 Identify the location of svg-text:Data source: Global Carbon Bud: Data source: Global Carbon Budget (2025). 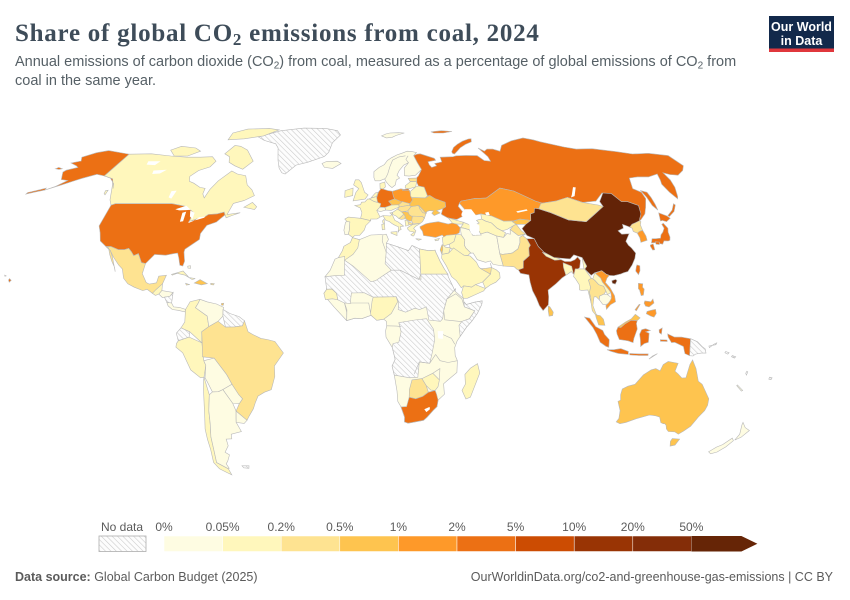
(136, 577).